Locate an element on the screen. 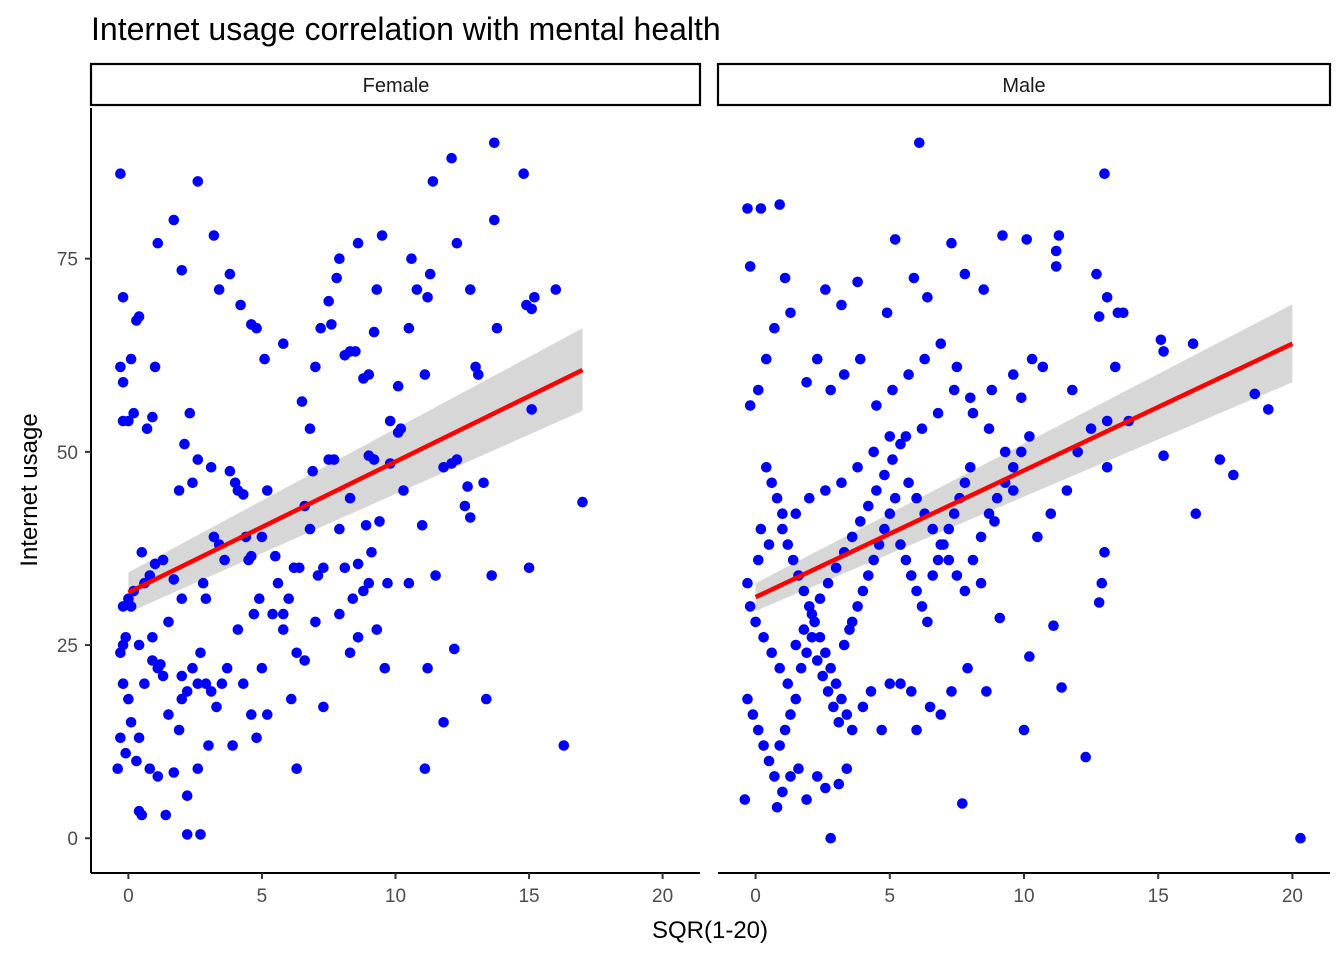 This screenshot has height=960, width=1344. x-tick-label-female-15: 15 is located at coordinates (528, 896).